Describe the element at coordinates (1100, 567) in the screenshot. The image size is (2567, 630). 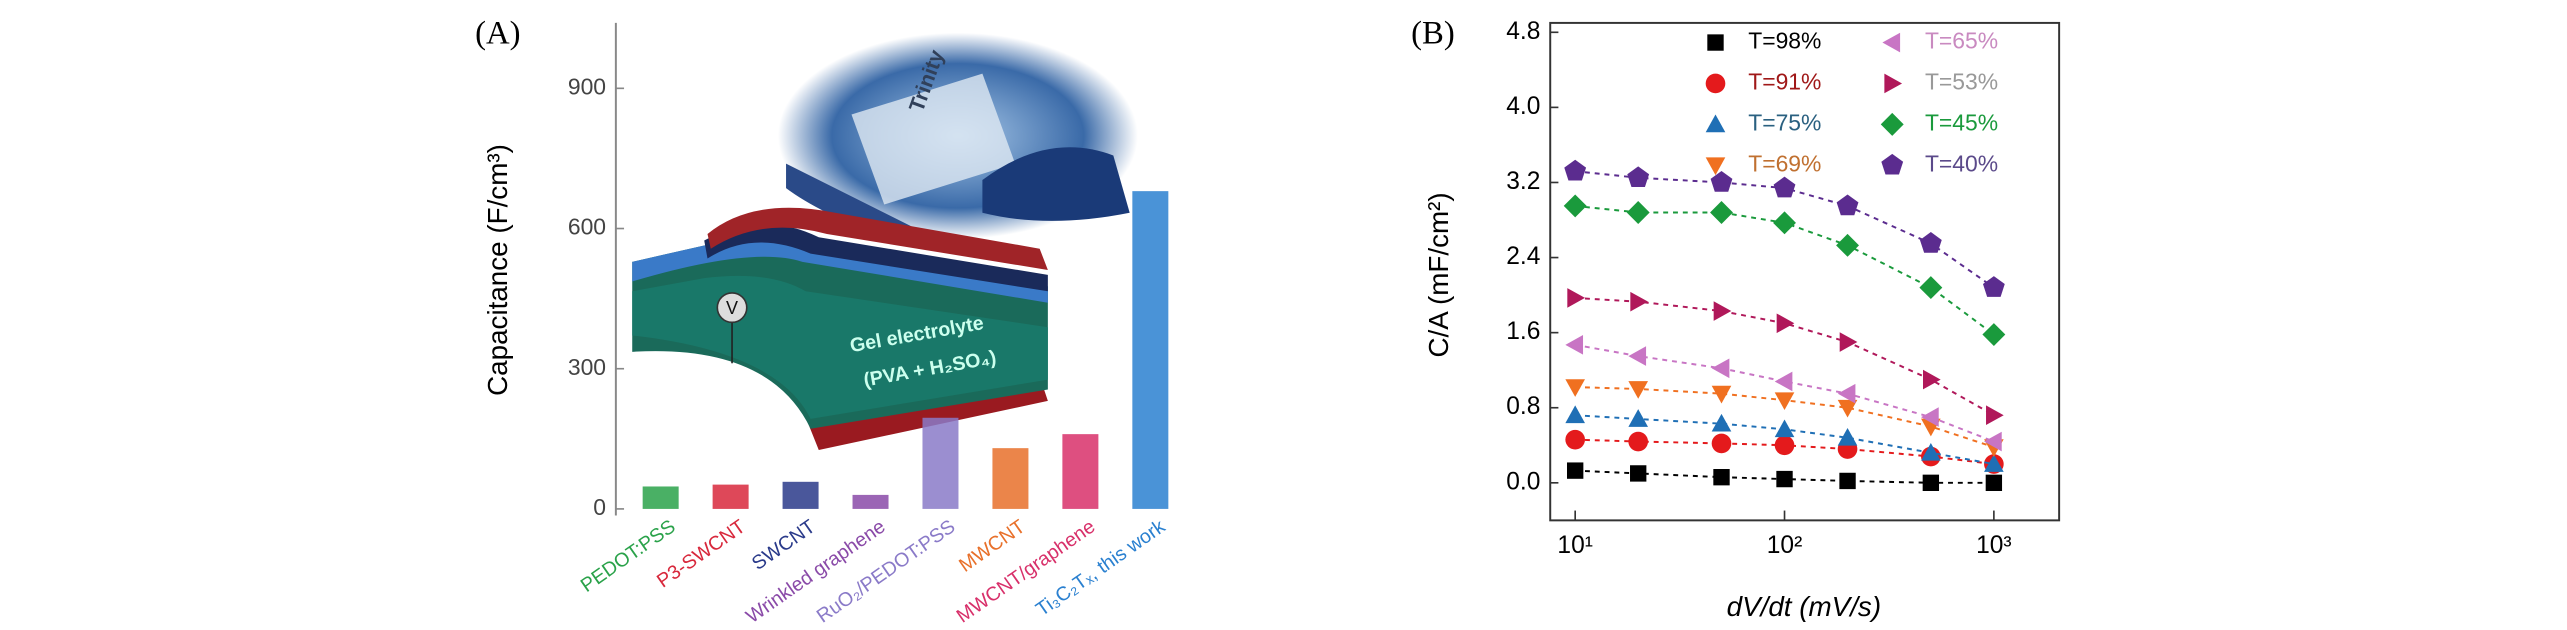
I see `x-tick-label: Ti₃C₂Tₓ, this work` at that location.